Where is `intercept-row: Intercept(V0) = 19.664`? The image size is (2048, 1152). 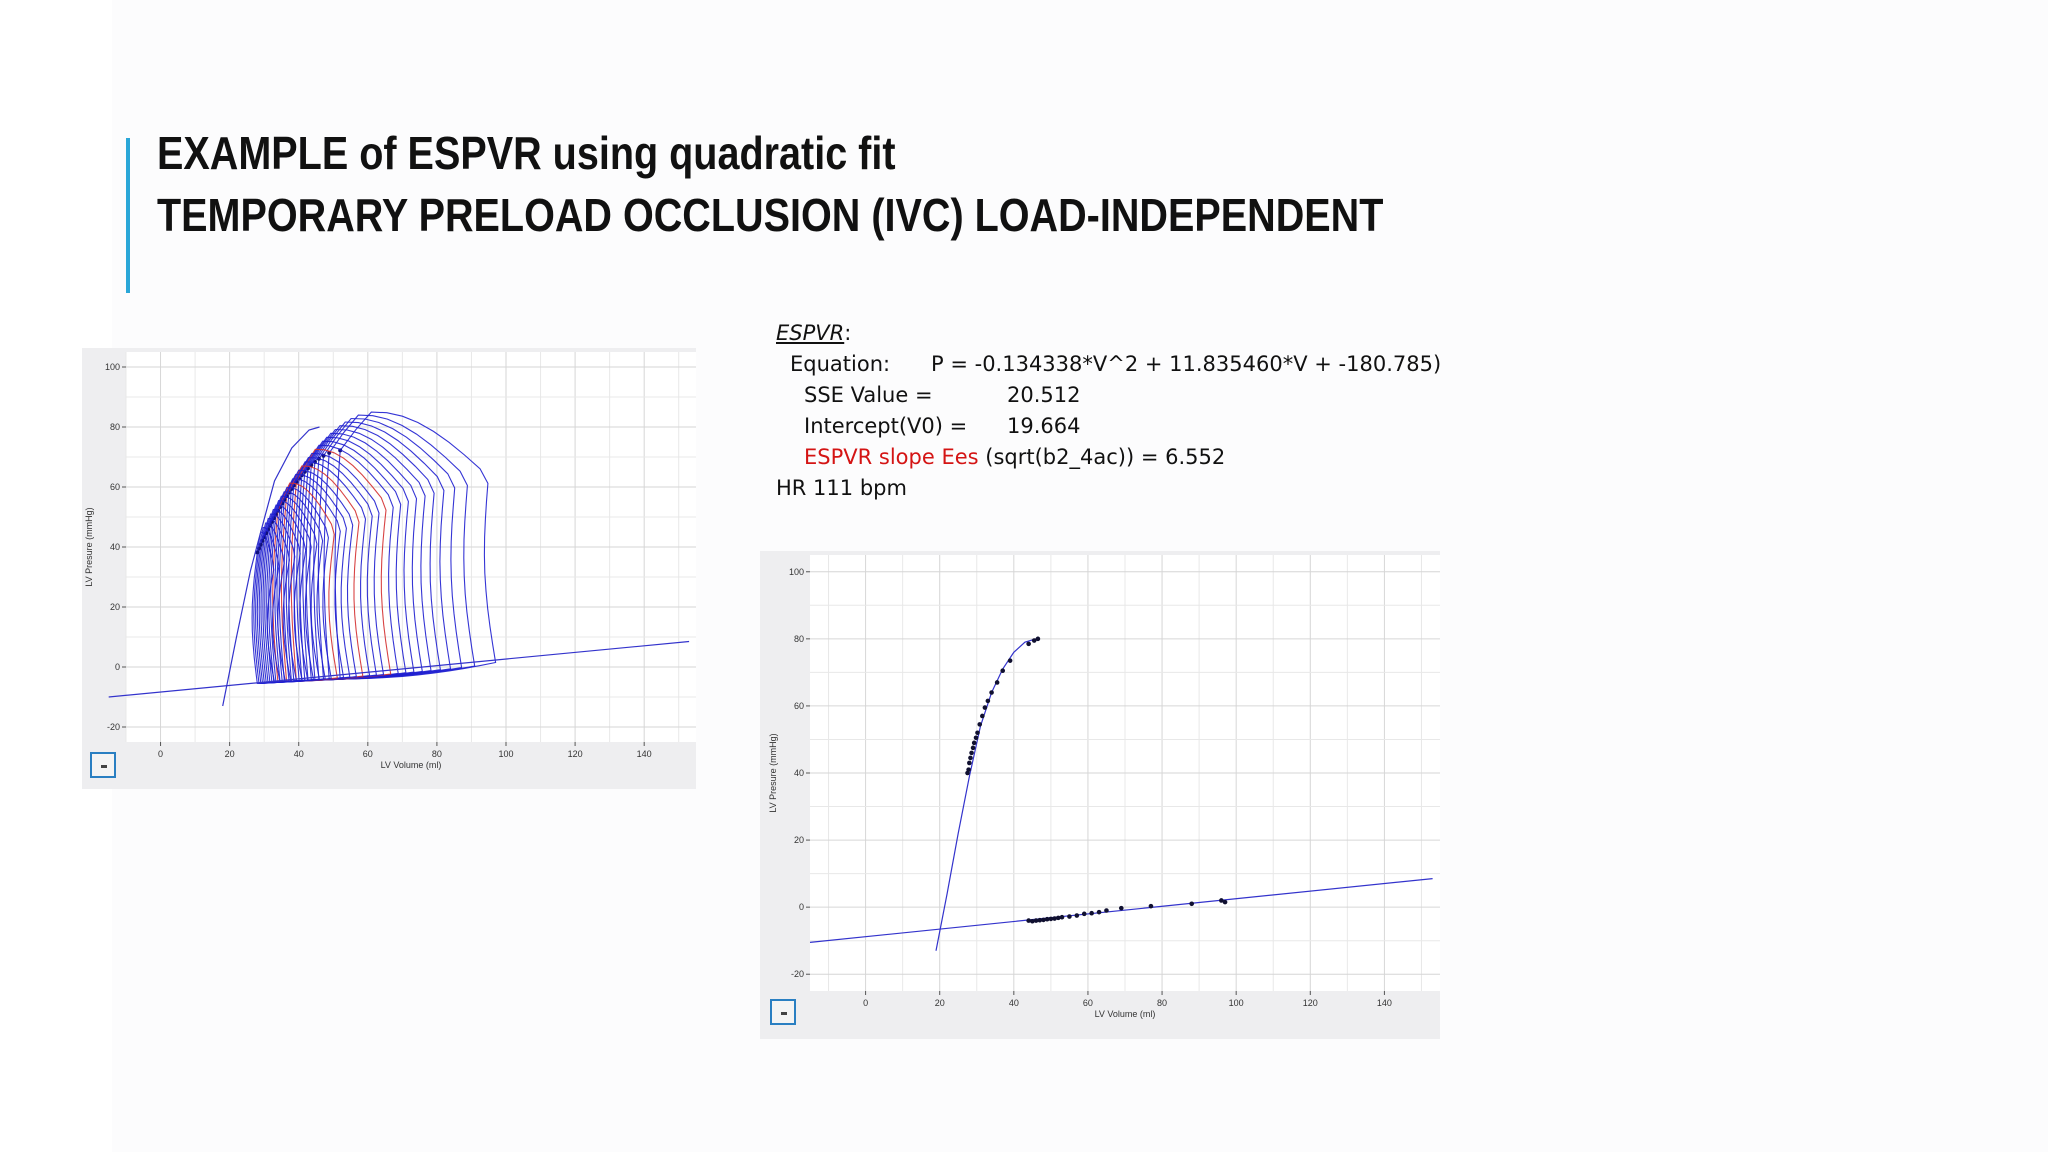
intercept-row: Intercept(V0) = 19.664 is located at coordinates (1000, 426).